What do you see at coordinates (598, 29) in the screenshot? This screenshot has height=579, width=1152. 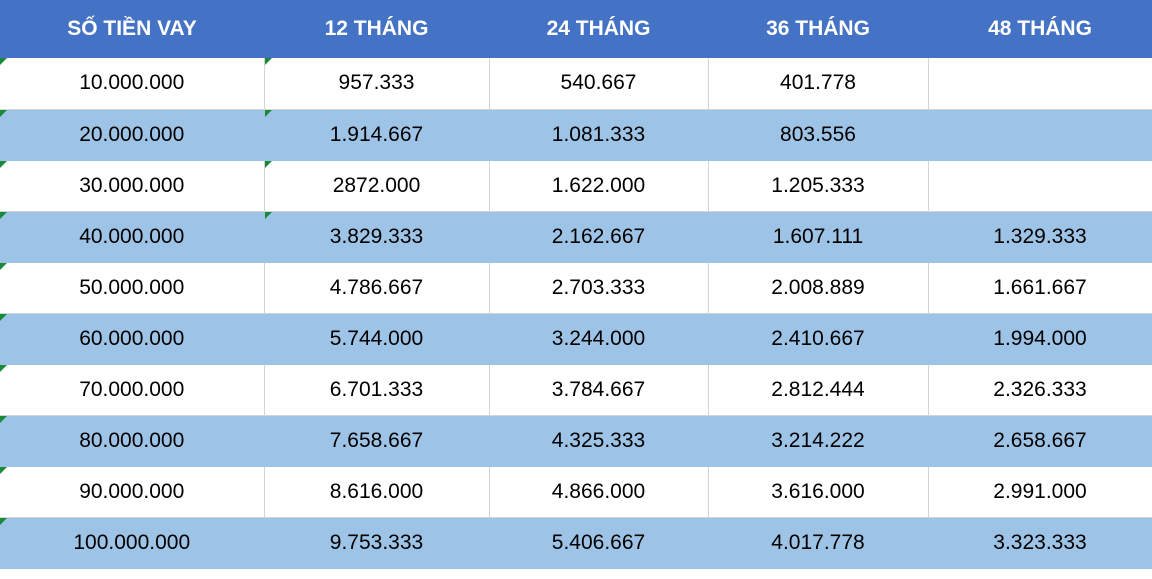 I see `header-cell-24-months: 24 THÁNG` at bounding box center [598, 29].